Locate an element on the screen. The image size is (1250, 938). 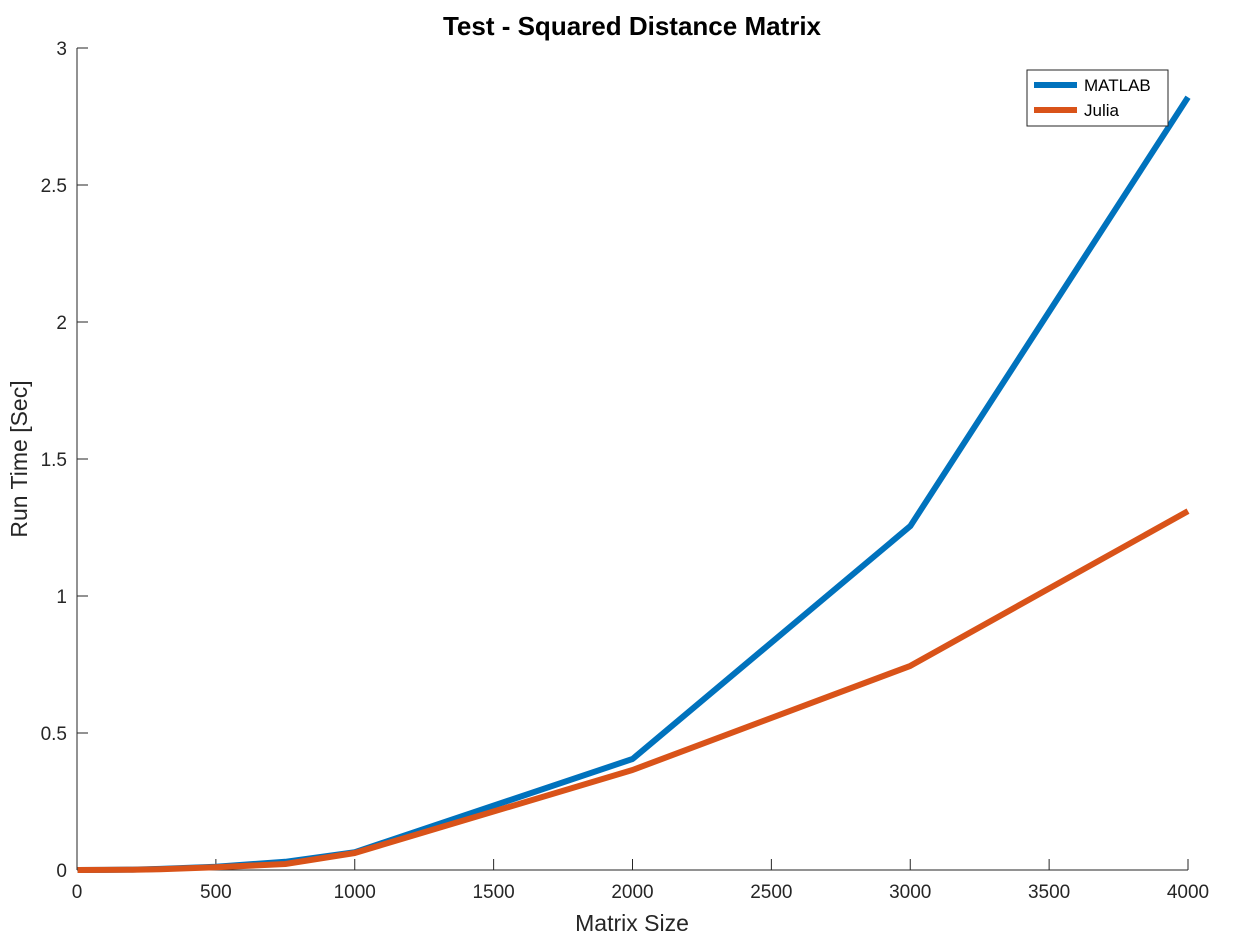
x-tick-label: 2500 is located at coordinates (771, 892).